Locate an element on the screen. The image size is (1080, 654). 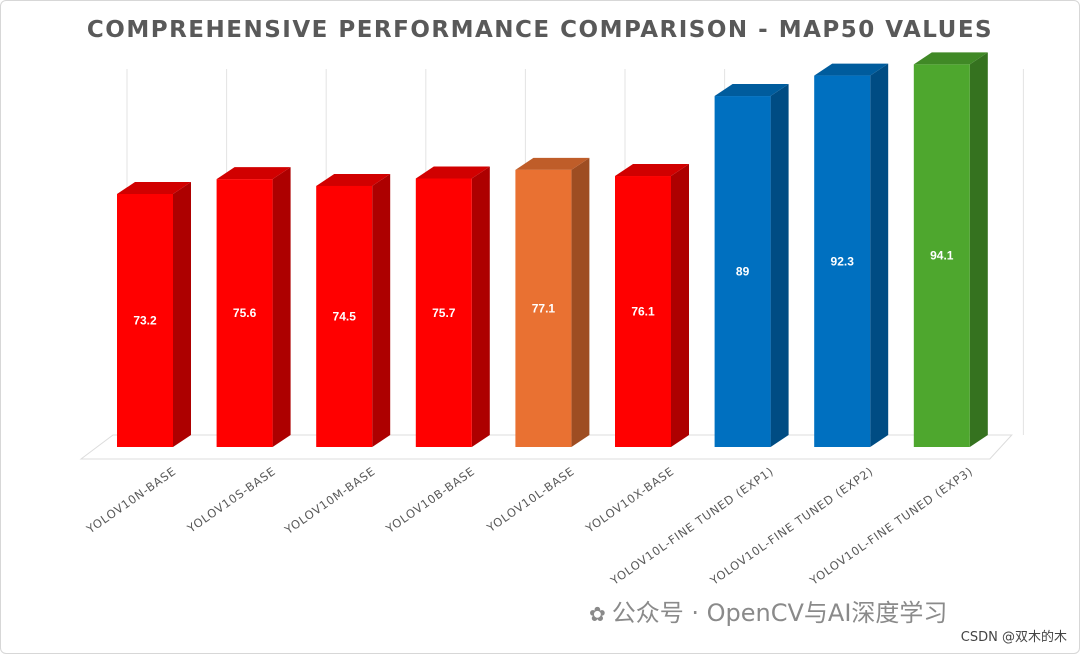
category-label: YOLOV10S-BASE is located at coordinates (231, 500).